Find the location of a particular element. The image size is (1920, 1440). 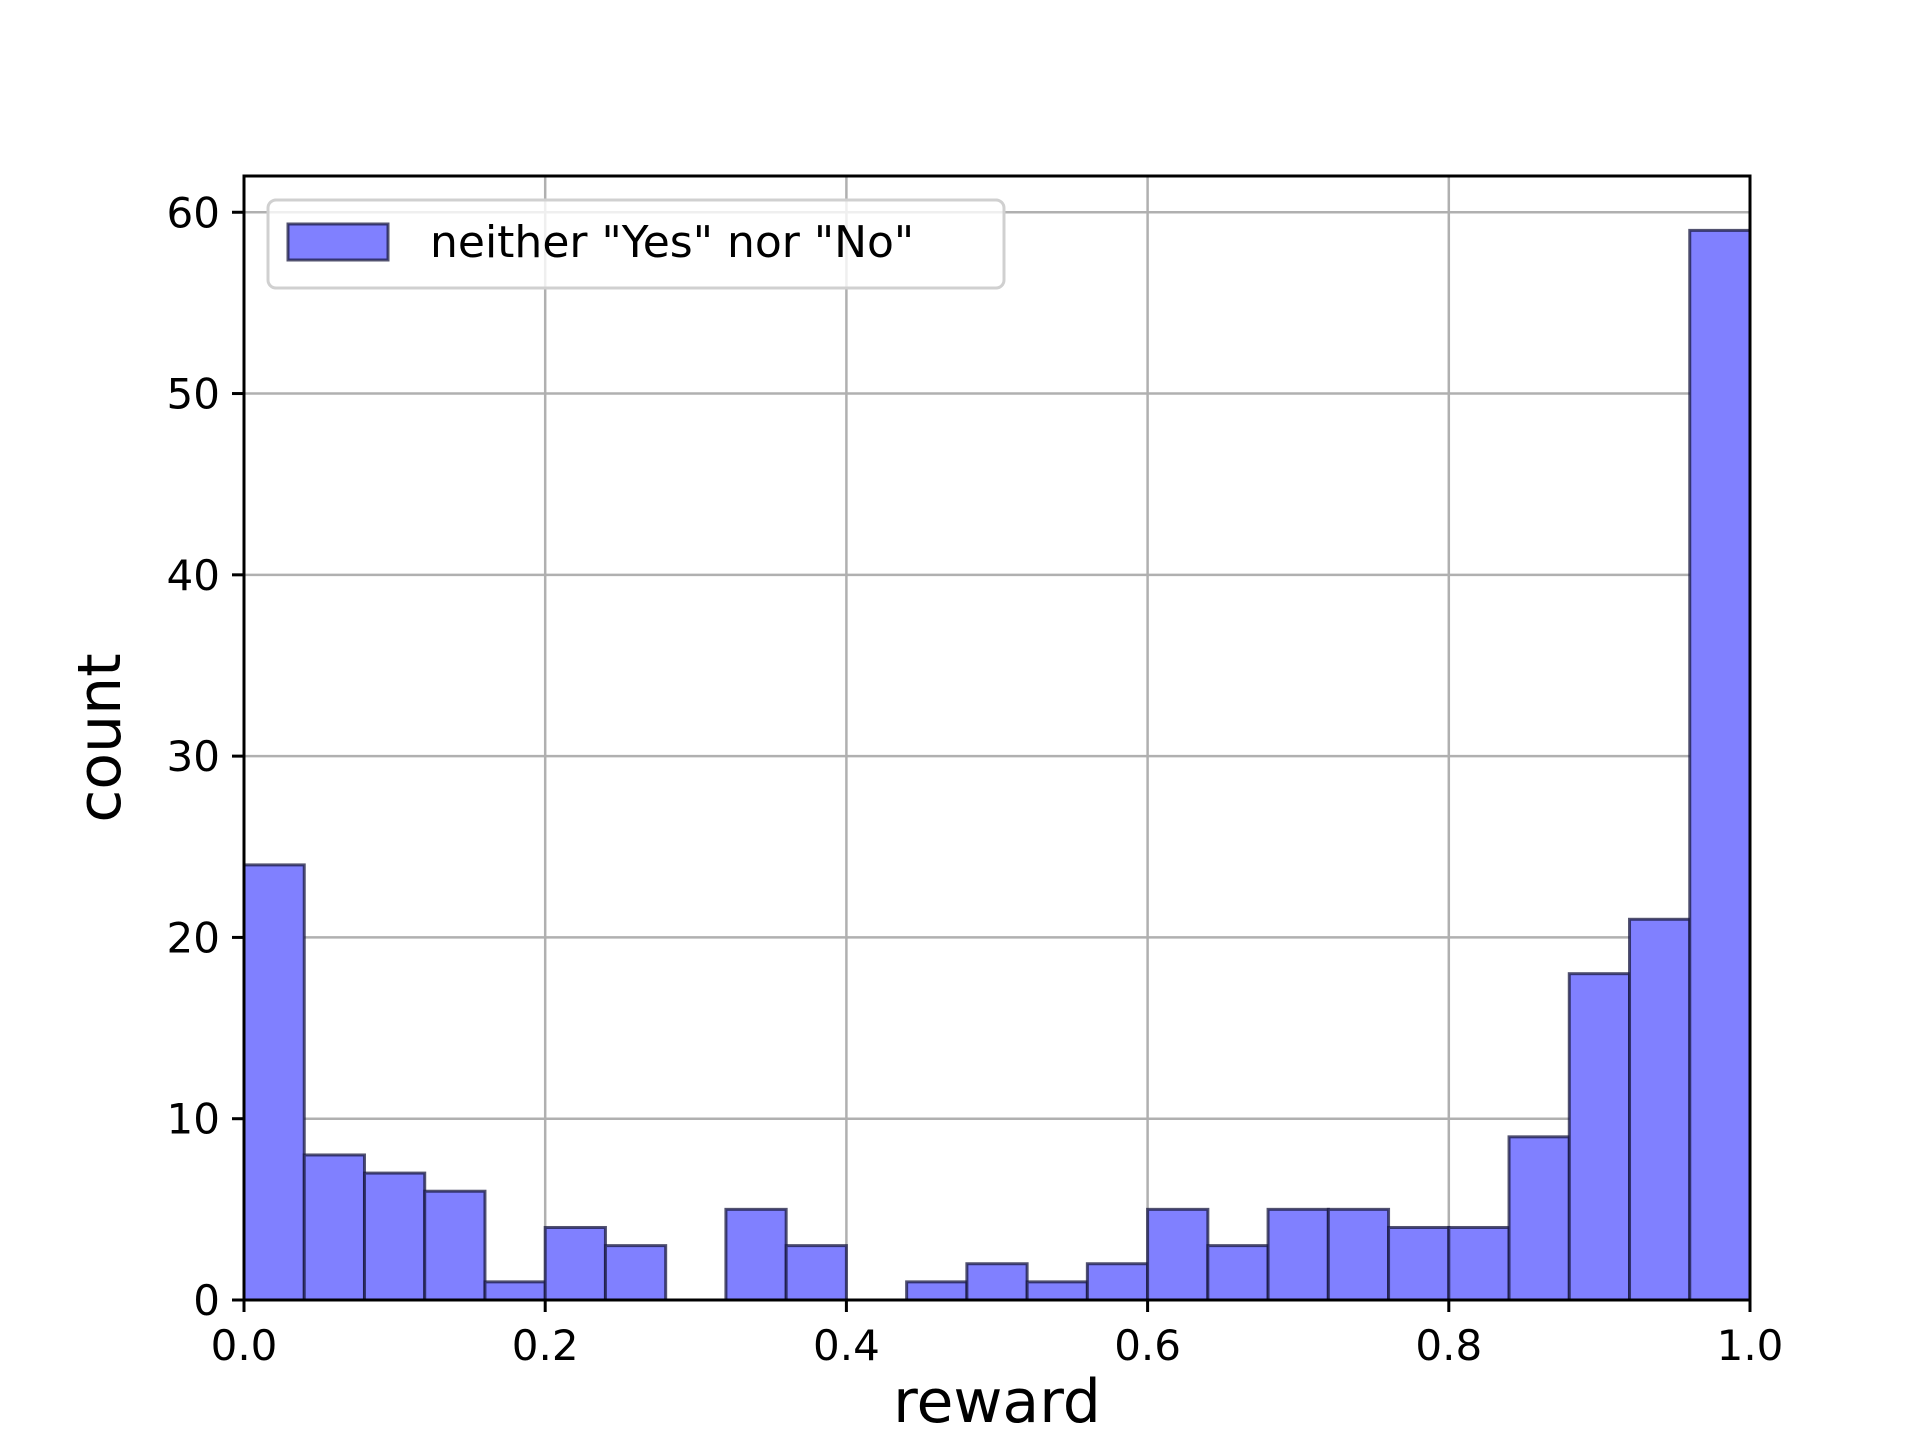

x-tick-label: 0.8 is located at coordinates (1448, 1345).